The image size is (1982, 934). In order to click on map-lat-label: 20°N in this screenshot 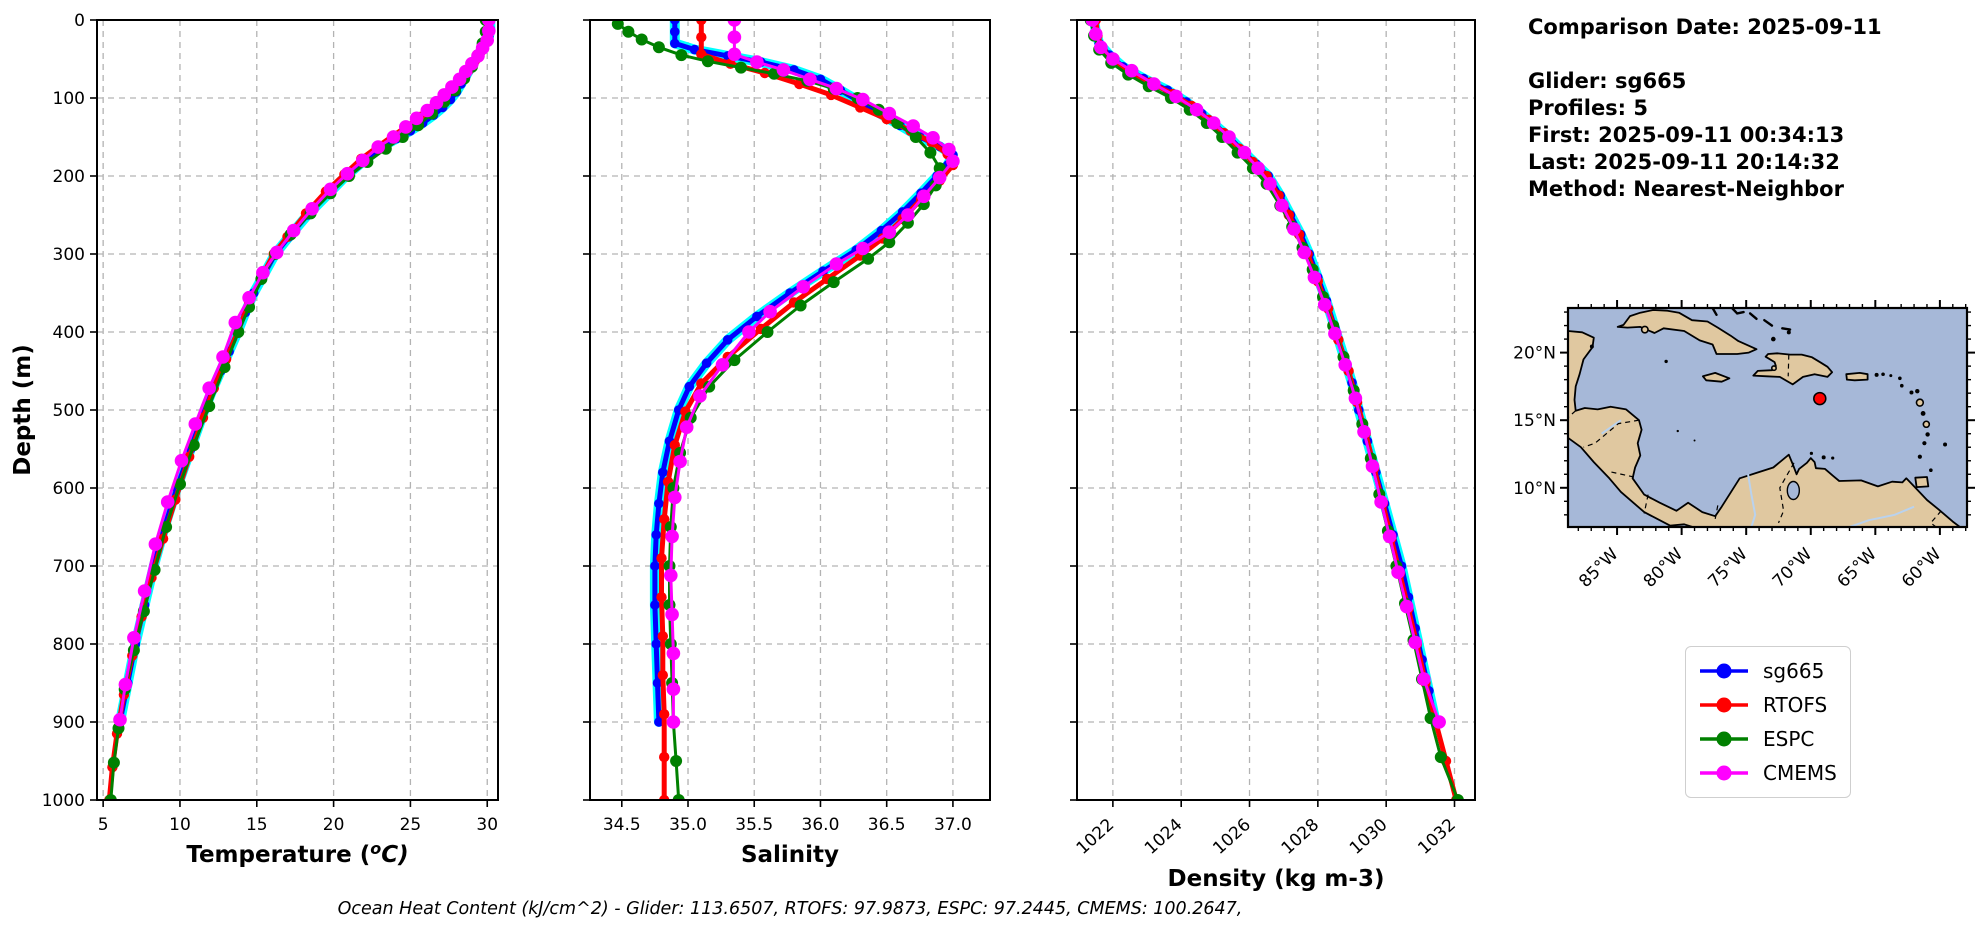, I will do `click(1534, 354)`.